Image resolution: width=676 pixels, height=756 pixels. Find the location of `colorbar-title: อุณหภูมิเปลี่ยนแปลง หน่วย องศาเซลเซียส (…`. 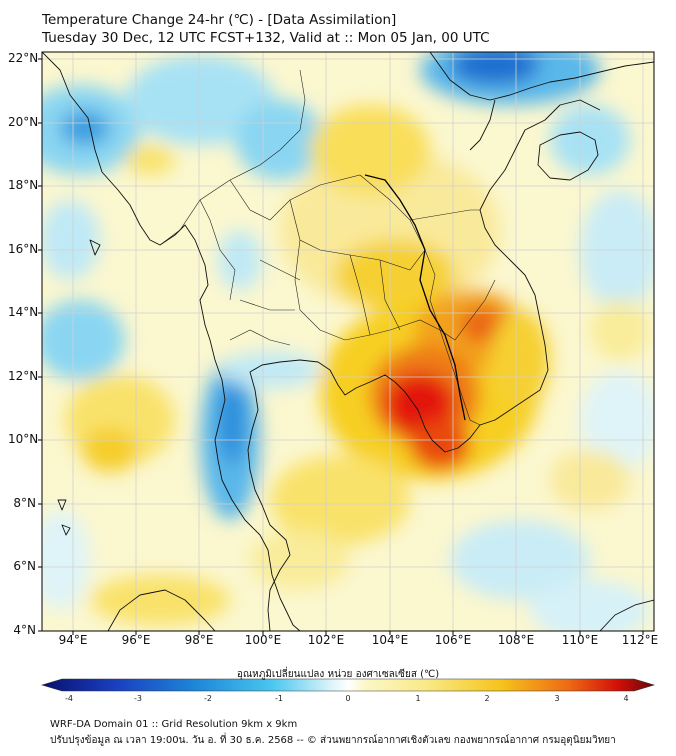

colorbar-title: อุณหภูมิเปลี่ยนแปลง หน่วย องศาเซลเซียส (… is located at coordinates (338, 674).